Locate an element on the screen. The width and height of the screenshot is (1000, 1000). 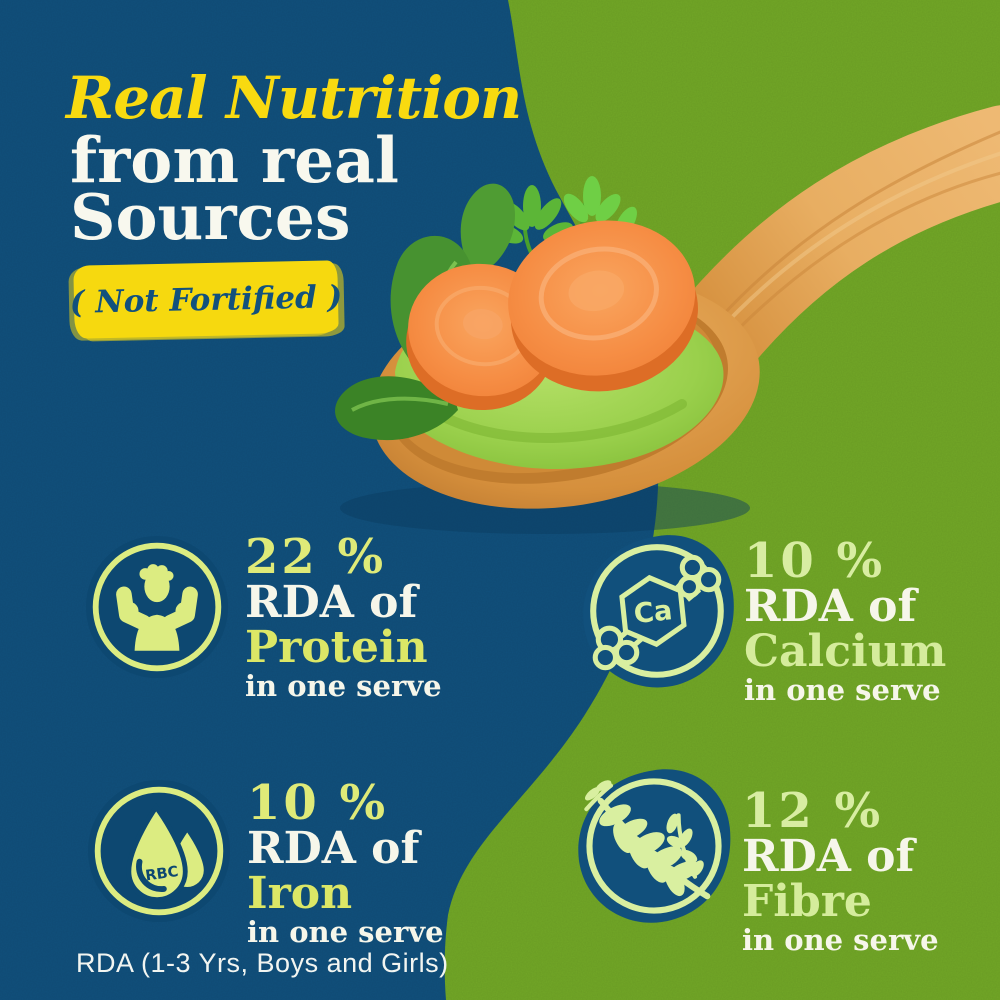
iron-rda-label: RDA of is located at coordinates (333, 848).